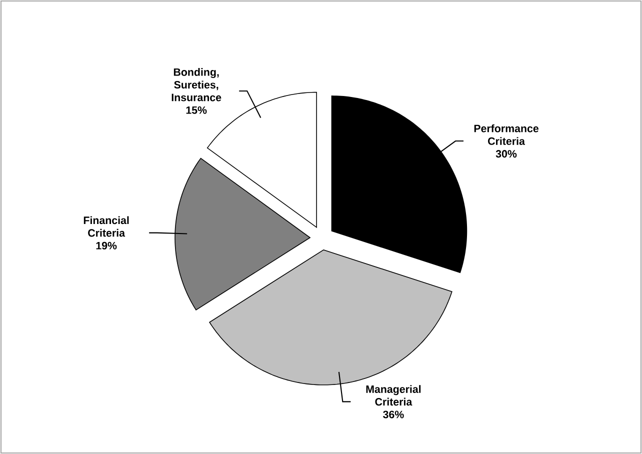  What do you see at coordinates (393, 414) in the screenshot?
I see `data-label: 36%` at bounding box center [393, 414].